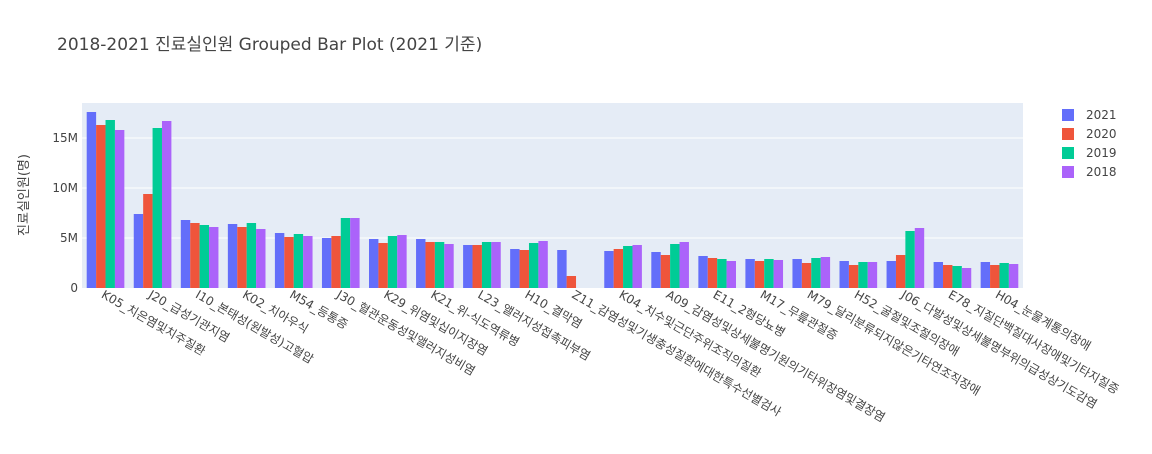 This screenshot has width=1152, height=454. Describe the element at coordinates (65, 188) in the screenshot. I see `y-tick-label: 10M` at that location.